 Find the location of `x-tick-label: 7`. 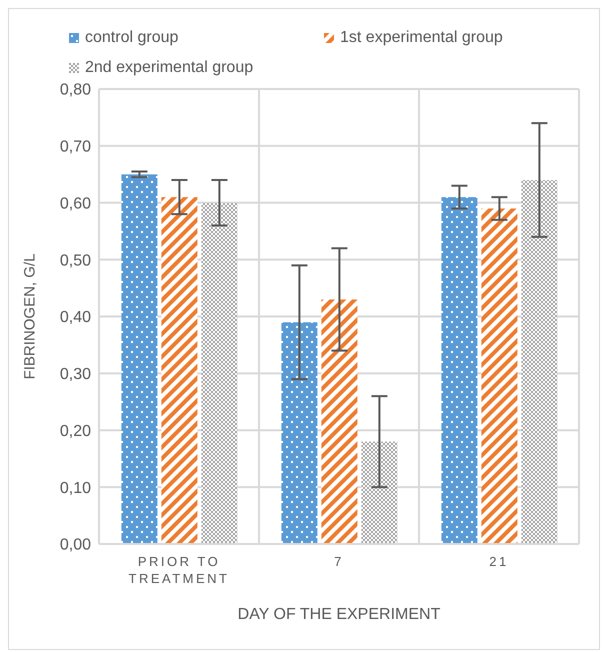

x-tick-label: 7 is located at coordinates (339, 561).